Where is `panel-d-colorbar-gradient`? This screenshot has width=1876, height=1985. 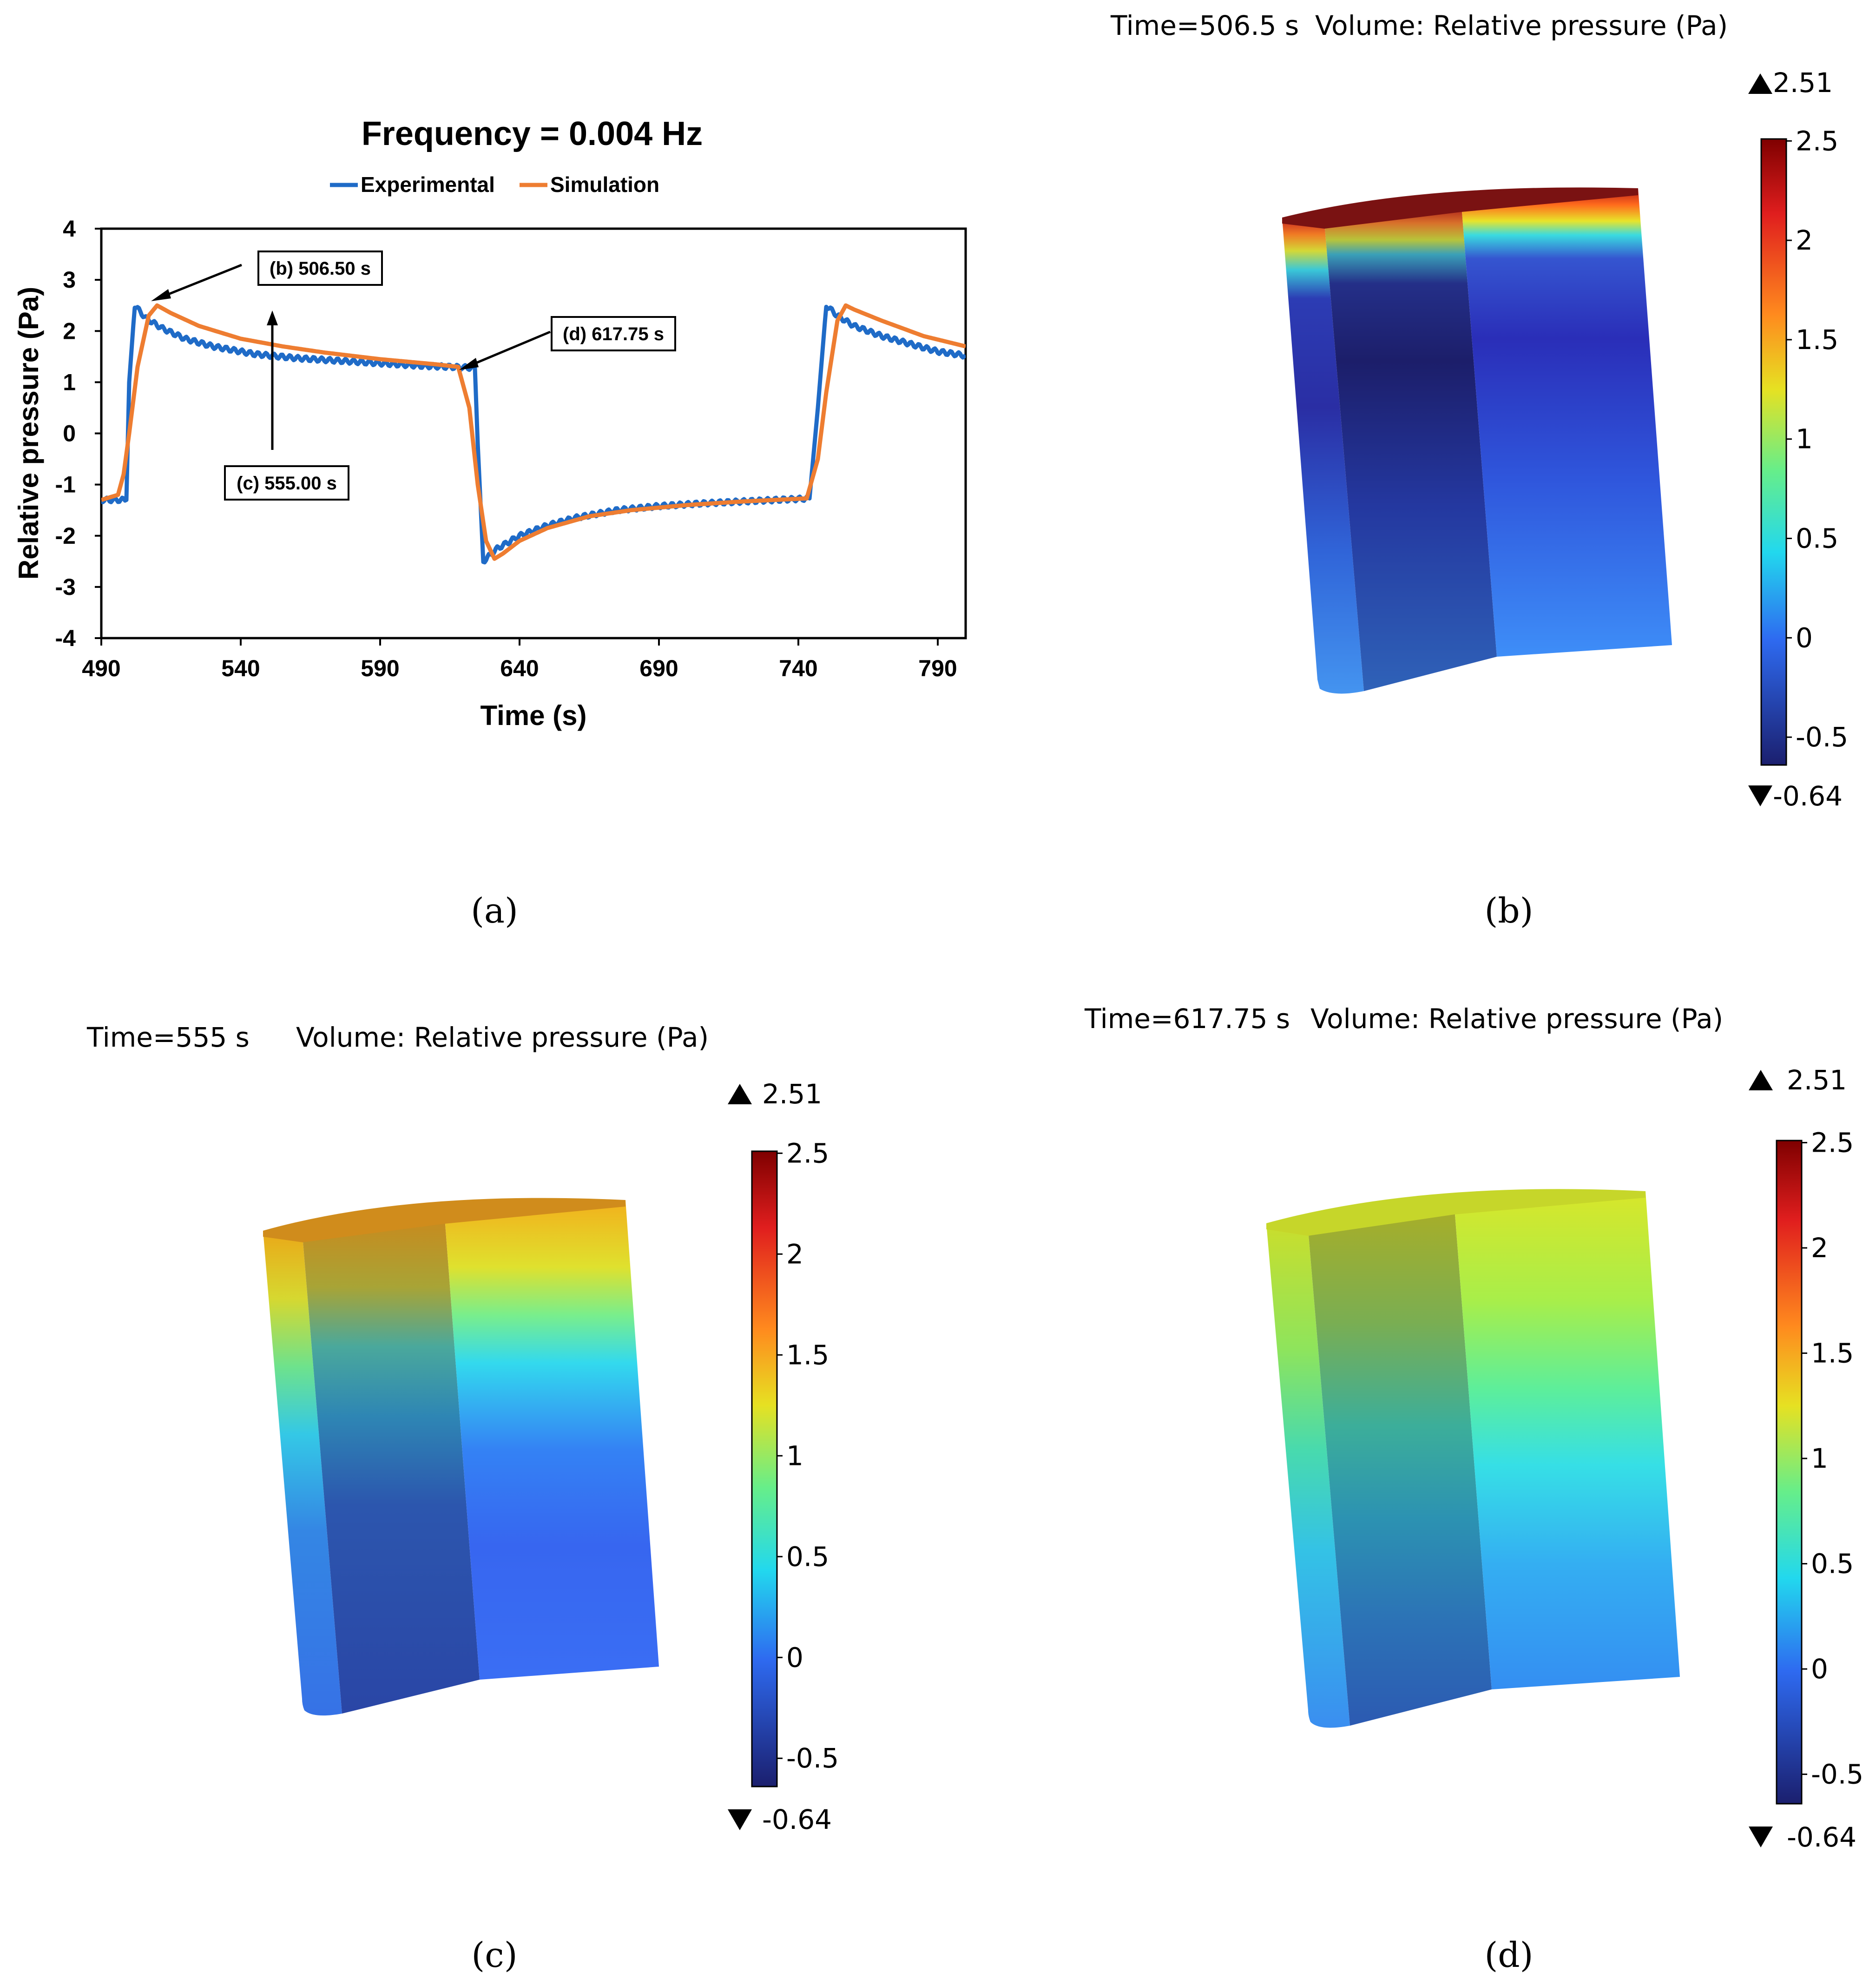 panel-d-colorbar-gradient is located at coordinates (1789, 1472).